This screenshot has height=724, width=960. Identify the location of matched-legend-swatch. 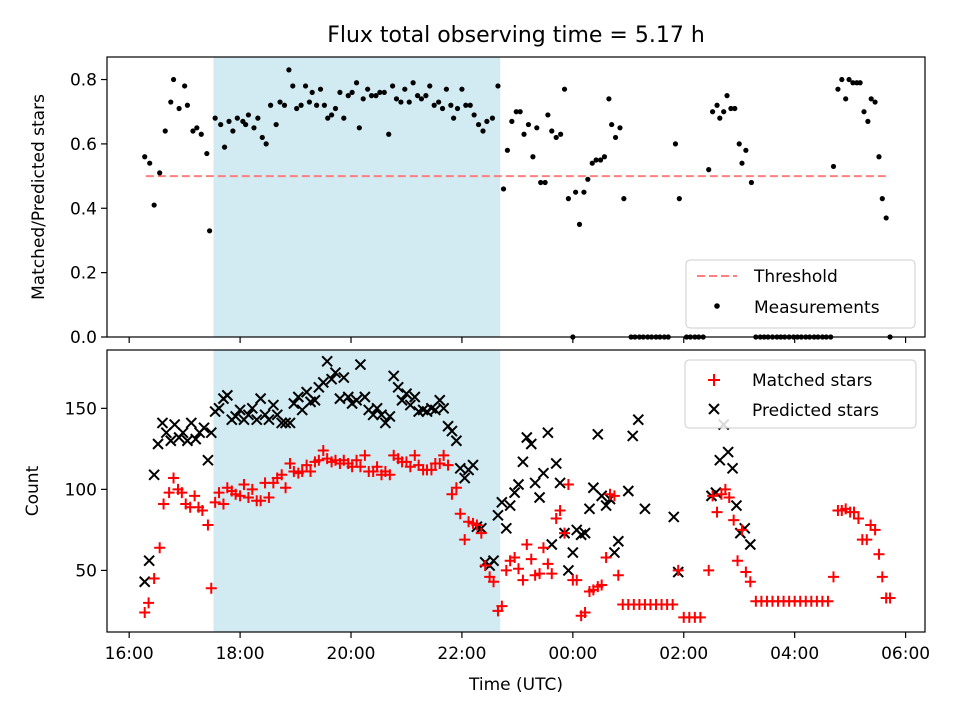
(714, 380).